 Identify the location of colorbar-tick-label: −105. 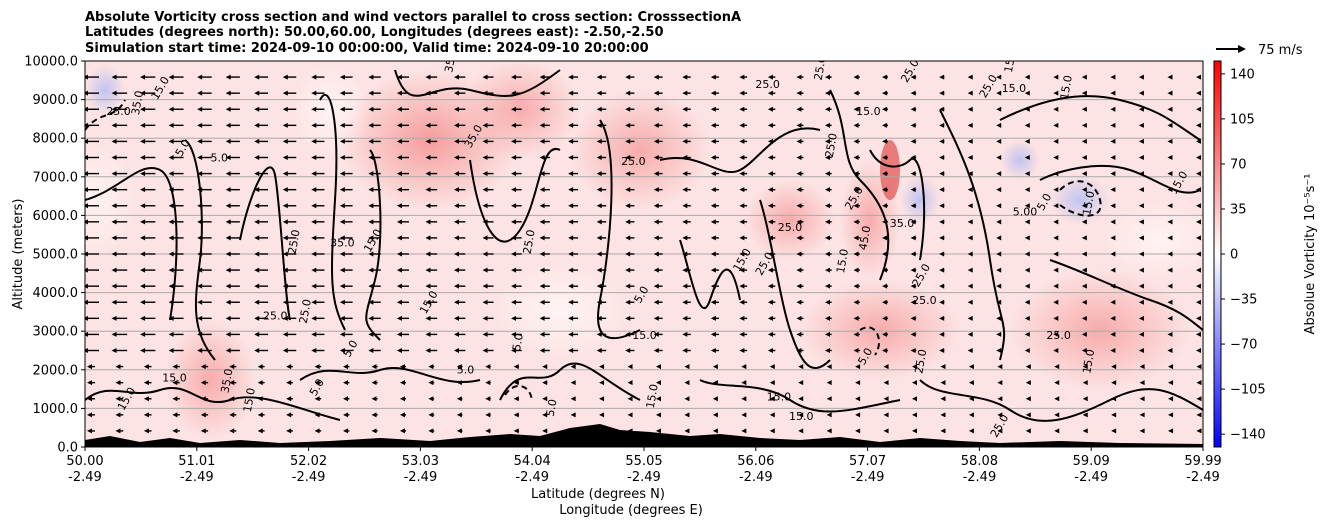
(1248, 390).